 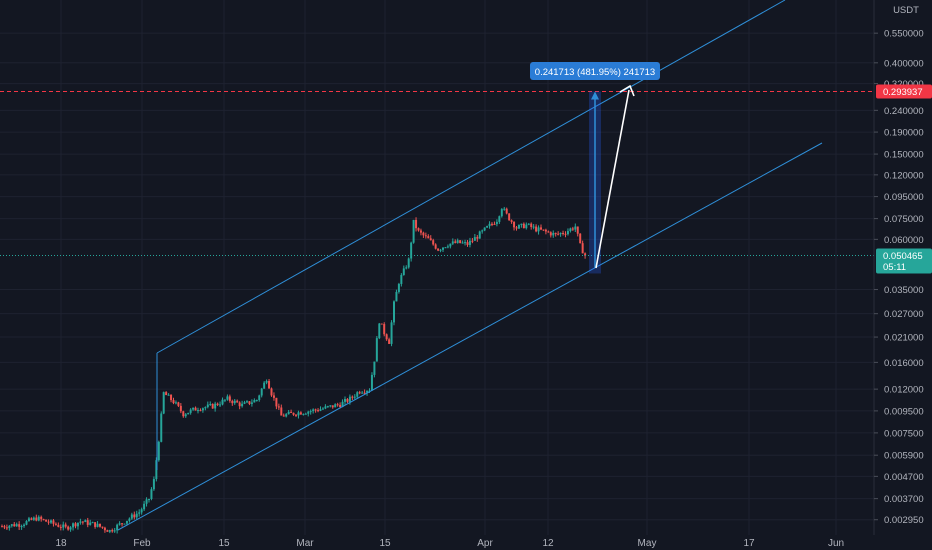 What do you see at coordinates (836, 543) in the screenshot?
I see `time-tick-label-9: Jun` at bounding box center [836, 543].